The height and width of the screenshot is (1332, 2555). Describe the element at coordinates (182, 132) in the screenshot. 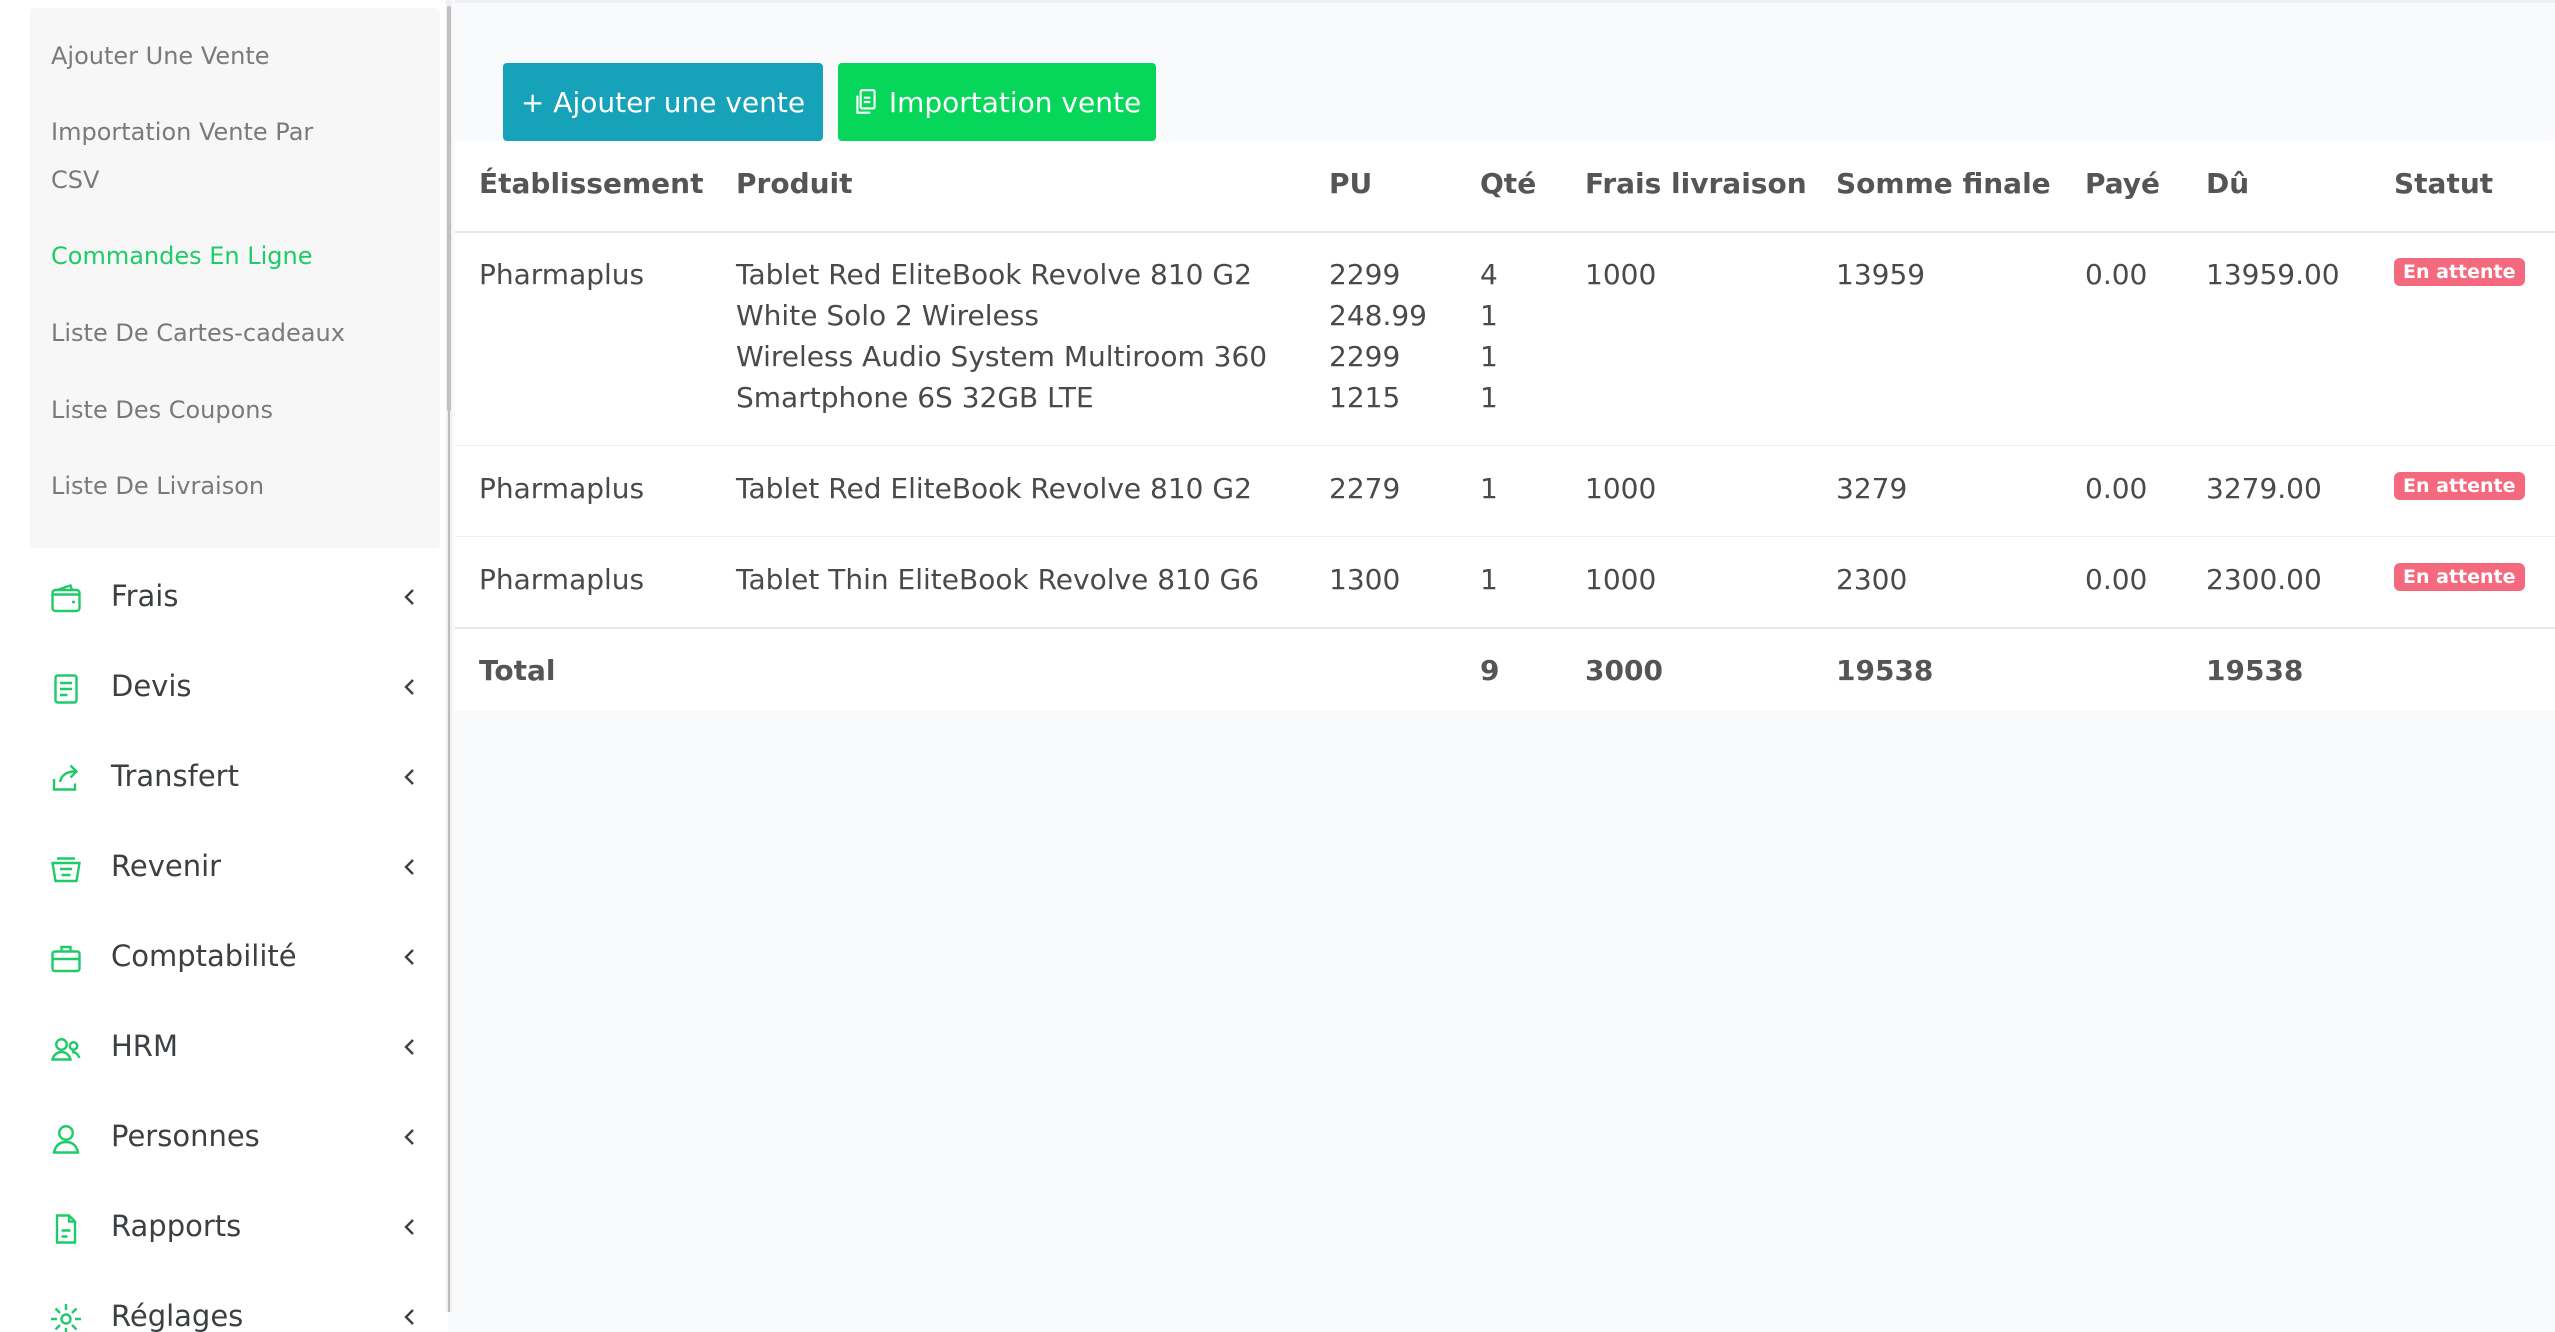

I see `submenu-item-import-csv-line1: Importation Vente Par` at that location.